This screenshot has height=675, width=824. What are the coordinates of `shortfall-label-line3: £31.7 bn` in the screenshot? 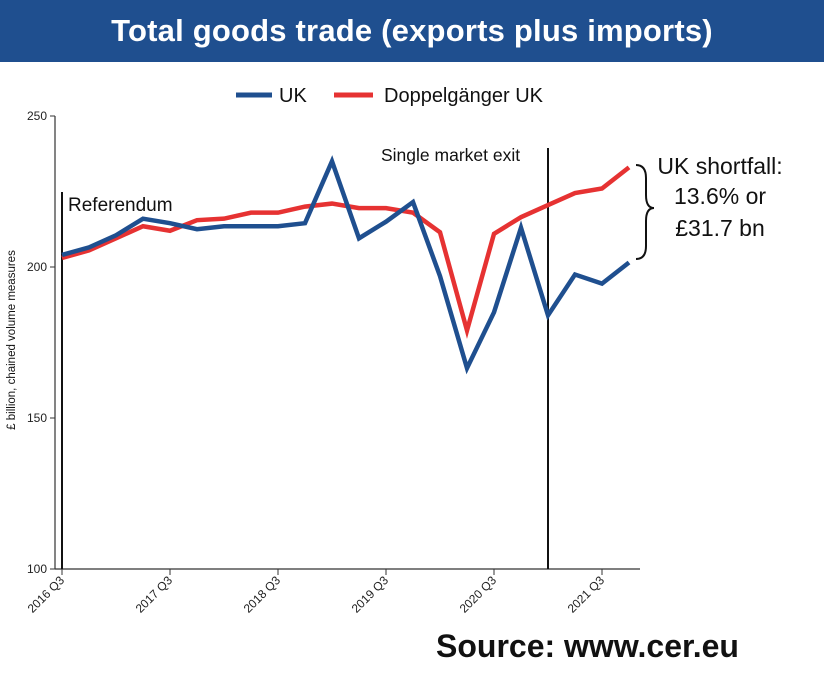 It's located at (720, 228).